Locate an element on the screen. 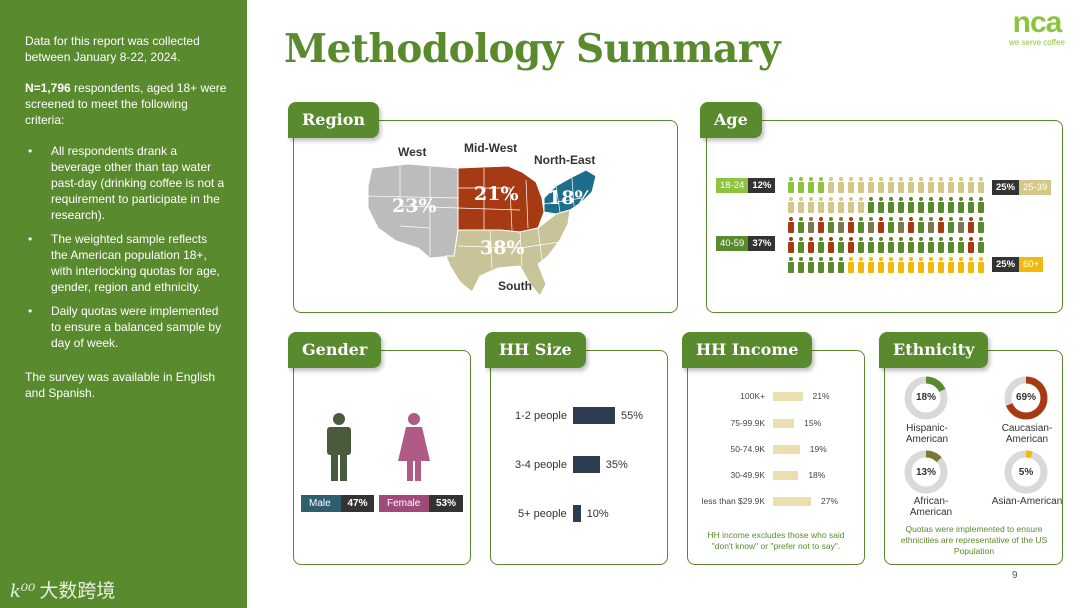  region-south-label: South is located at coordinates (515, 286).